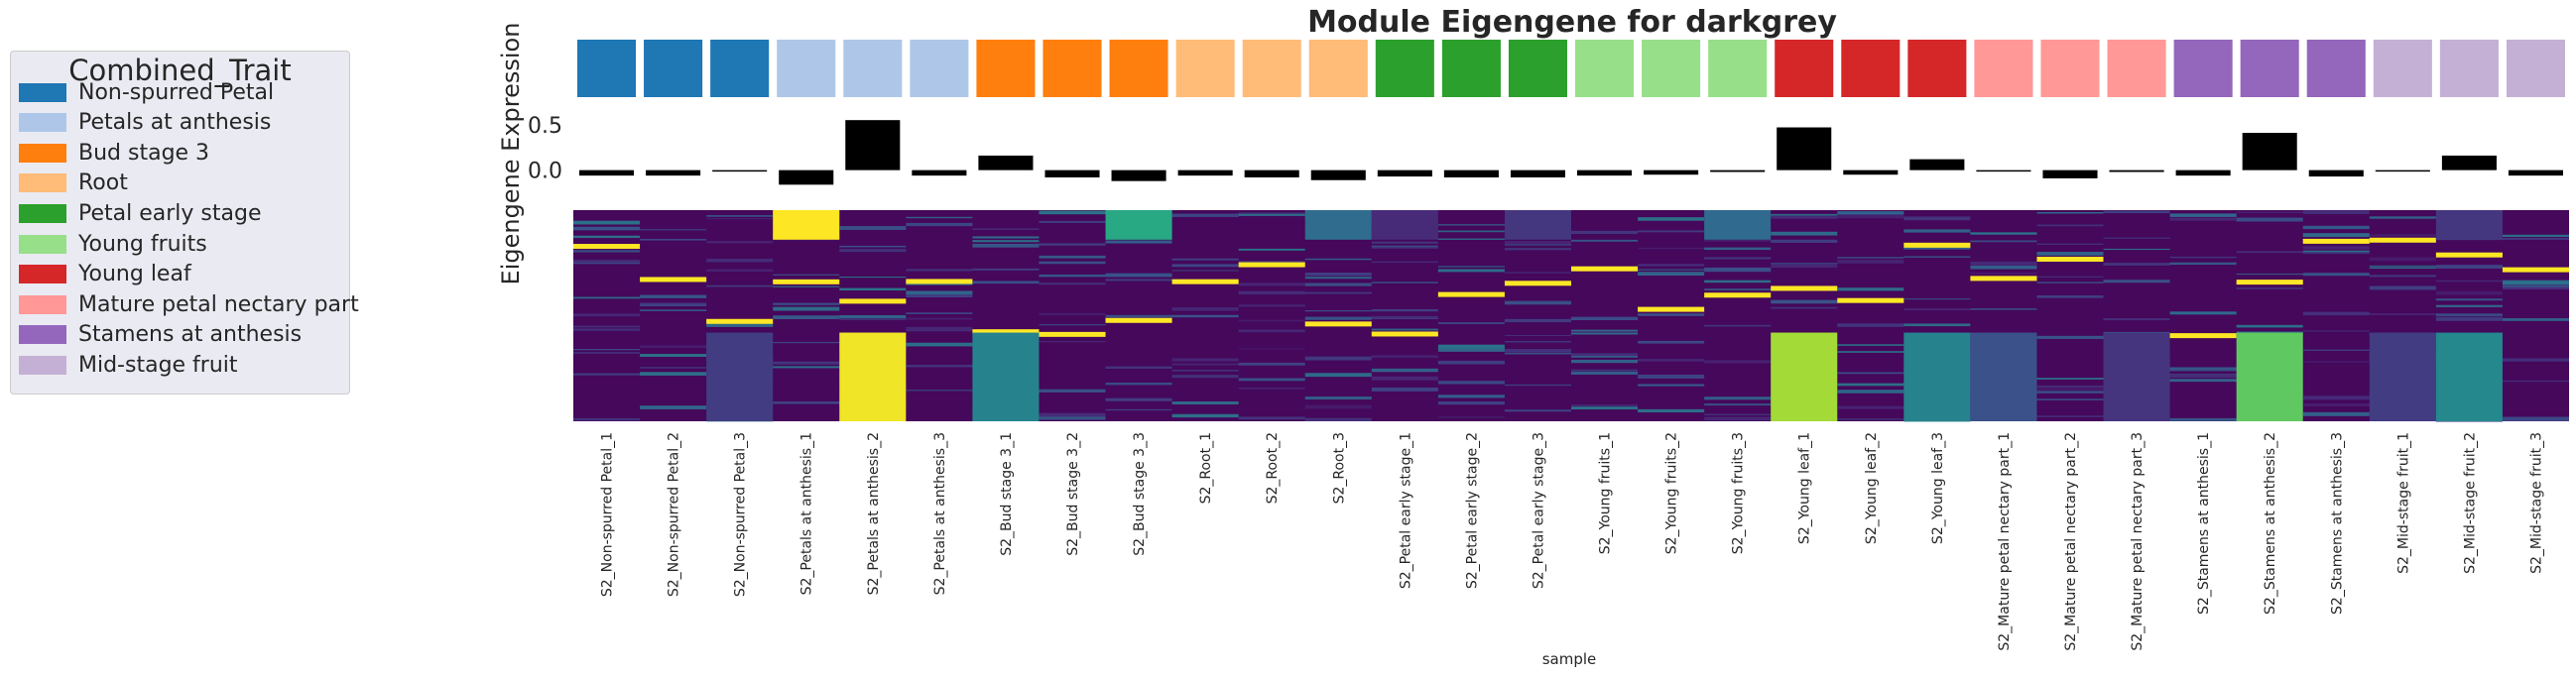 The height and width of the screenshot is (678, 2576). Describe the element at coordinates (1872, 488) in the screenshot. I see `sample-tick-label: S2_Young leaf_2` at that location.